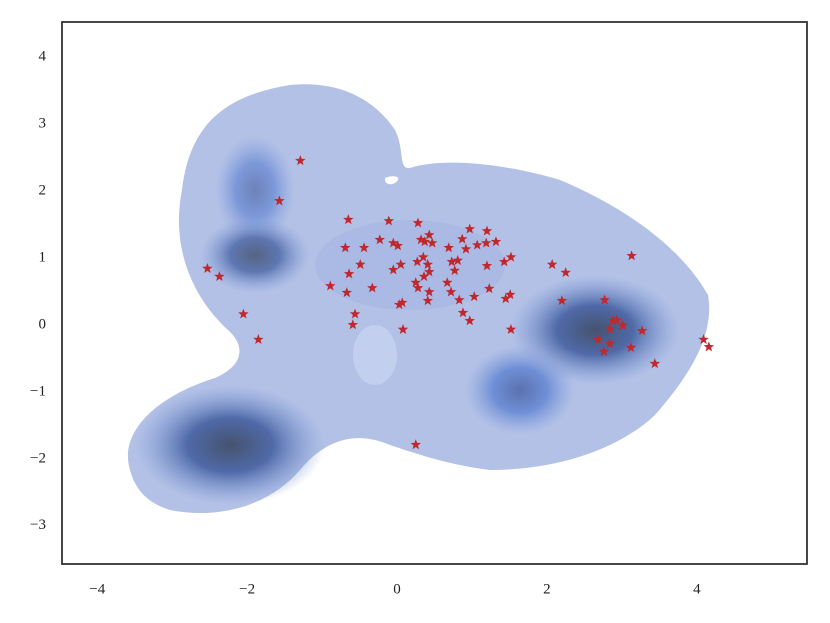  Describe the element at coordinates (43, 324) in the screenshot. I see `y-tick-label: 0` at that location.